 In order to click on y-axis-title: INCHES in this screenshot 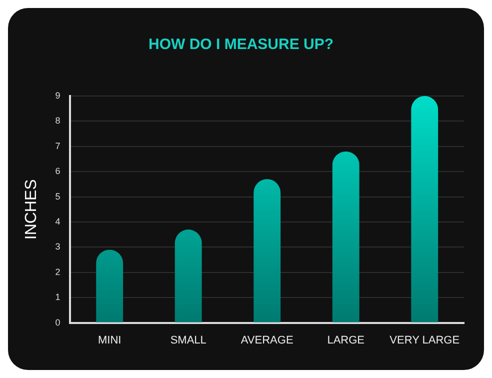, I will do `click(31, 209)`.